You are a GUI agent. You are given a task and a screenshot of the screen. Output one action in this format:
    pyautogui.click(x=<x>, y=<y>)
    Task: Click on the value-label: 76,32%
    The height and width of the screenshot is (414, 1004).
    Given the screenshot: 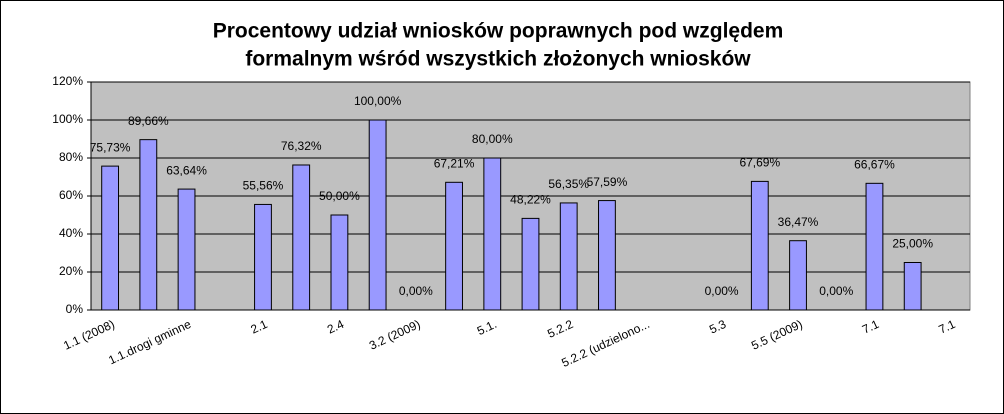 What is the action you would take?
    pyautogui.click(x=301, y=146)
    